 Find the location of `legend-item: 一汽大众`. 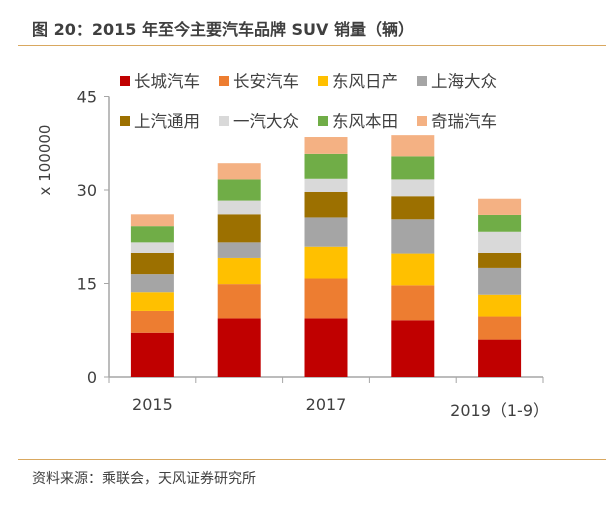

legend-item: 一汽大众 is located at coordinates (259, 121).